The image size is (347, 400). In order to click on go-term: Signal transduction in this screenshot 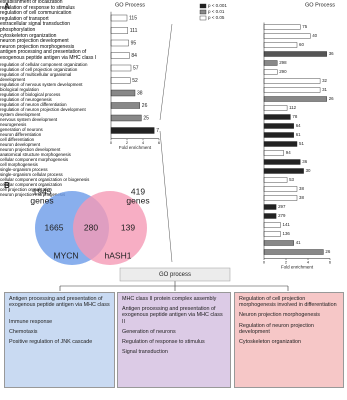, I will do `click(145, 352)`.